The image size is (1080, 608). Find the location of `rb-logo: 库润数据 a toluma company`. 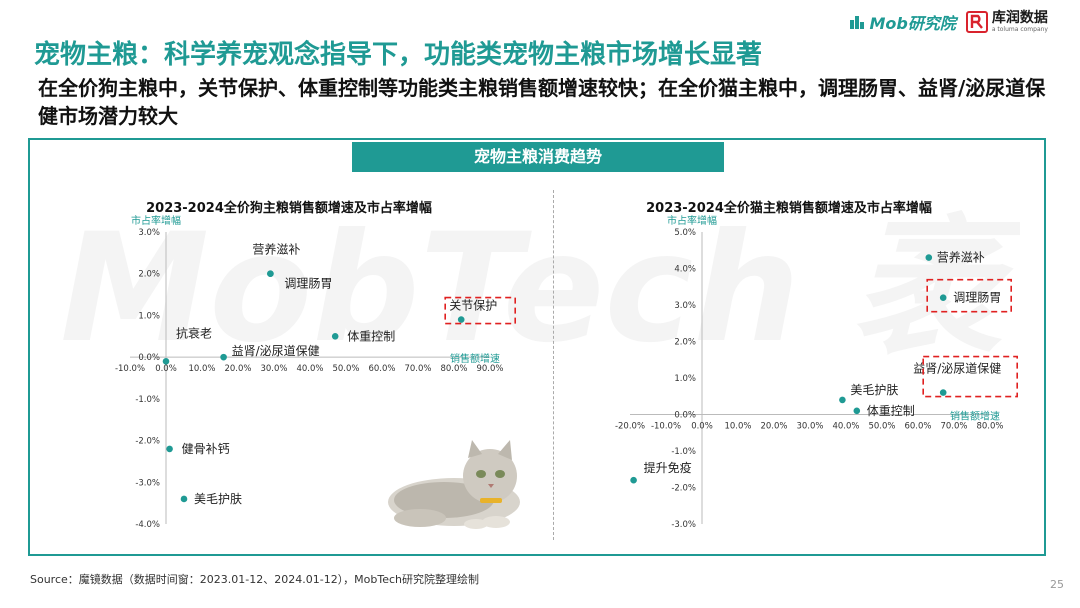

rb-logo: 库润数据 a toluma company is located at coordinates (1006, 21).